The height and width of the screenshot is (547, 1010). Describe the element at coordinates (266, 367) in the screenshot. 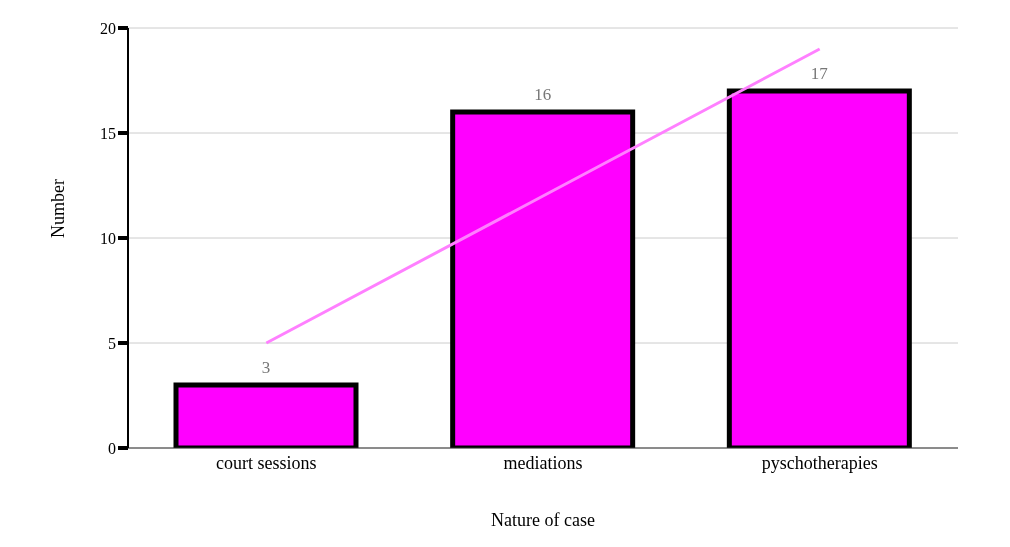

I see `data-label: 3` at that location.